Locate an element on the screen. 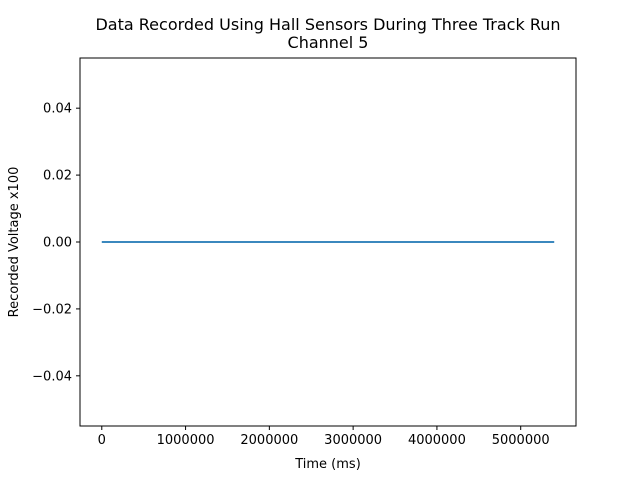  chart-subtitle: Channel 5 is located at coordinates (328, 42).